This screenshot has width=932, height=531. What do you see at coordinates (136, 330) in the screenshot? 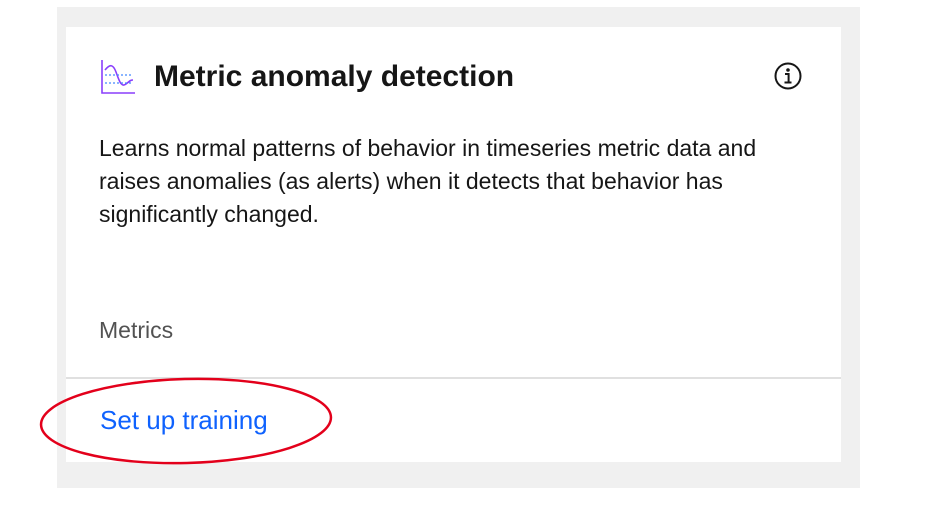
I see `data-type-label: Metrics` at bounding box center [136, 330].